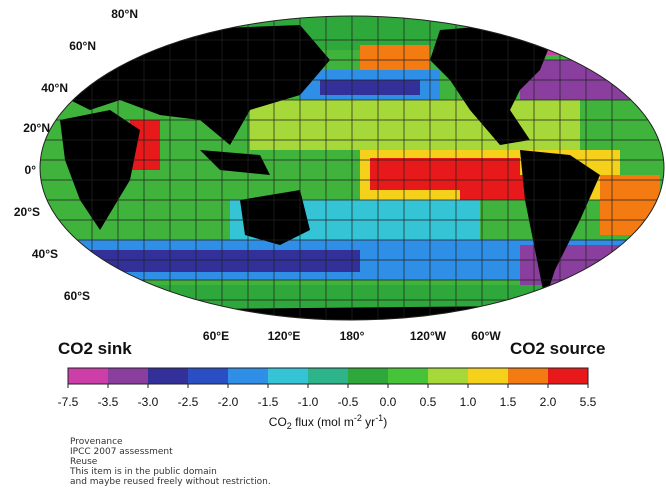  What do you see at coordinates (358, 418) in the screenshot?
I see `label-part: -2` at bounding box center [358, 418].